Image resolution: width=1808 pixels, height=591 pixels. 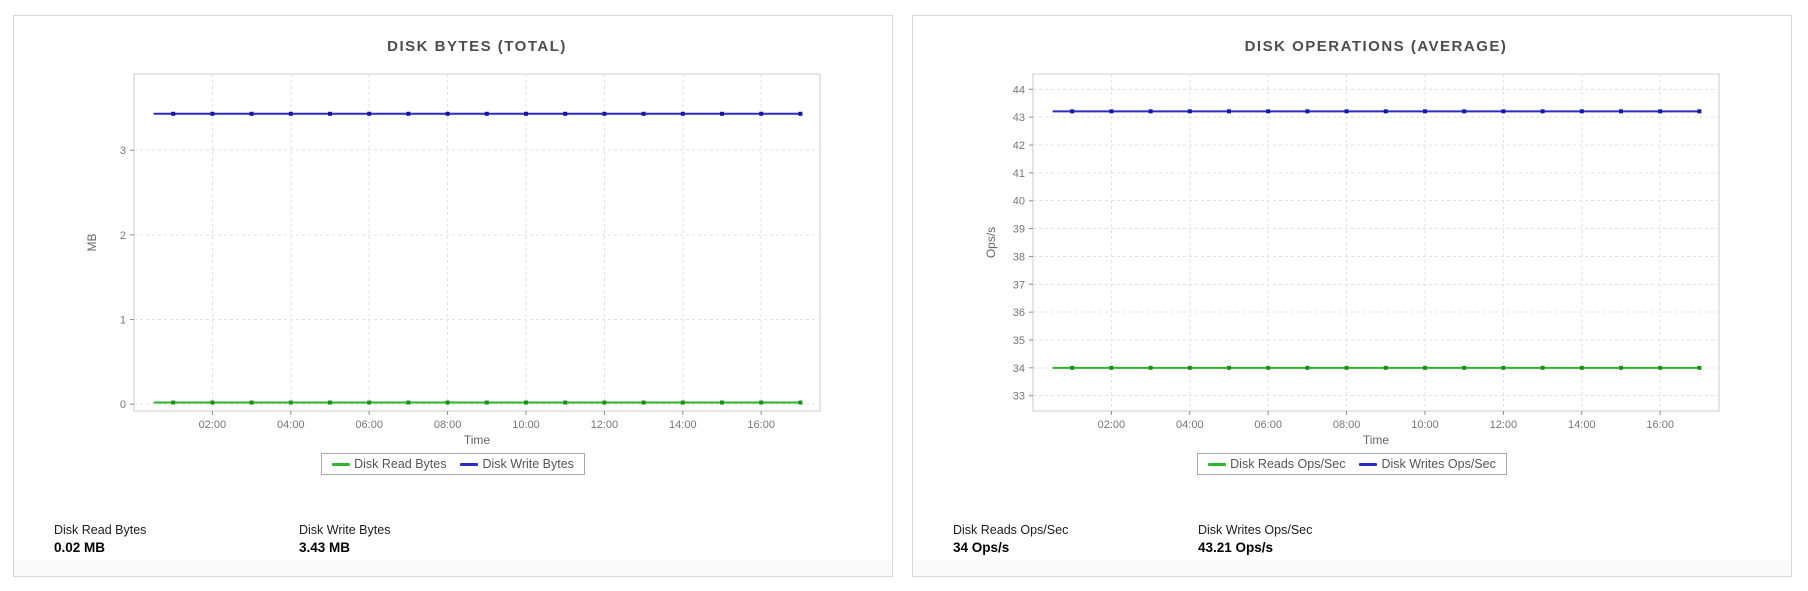 I want to click on legend-label: Disk Writes Ops/Sec, so click(x=1438, y=464).